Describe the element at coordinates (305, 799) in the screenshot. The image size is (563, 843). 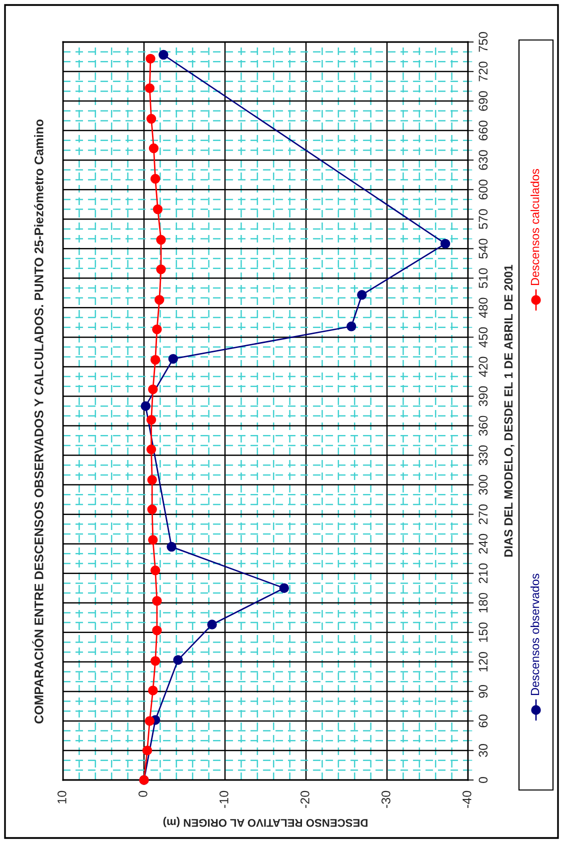
I see `x-tick-label: -20` at that location.